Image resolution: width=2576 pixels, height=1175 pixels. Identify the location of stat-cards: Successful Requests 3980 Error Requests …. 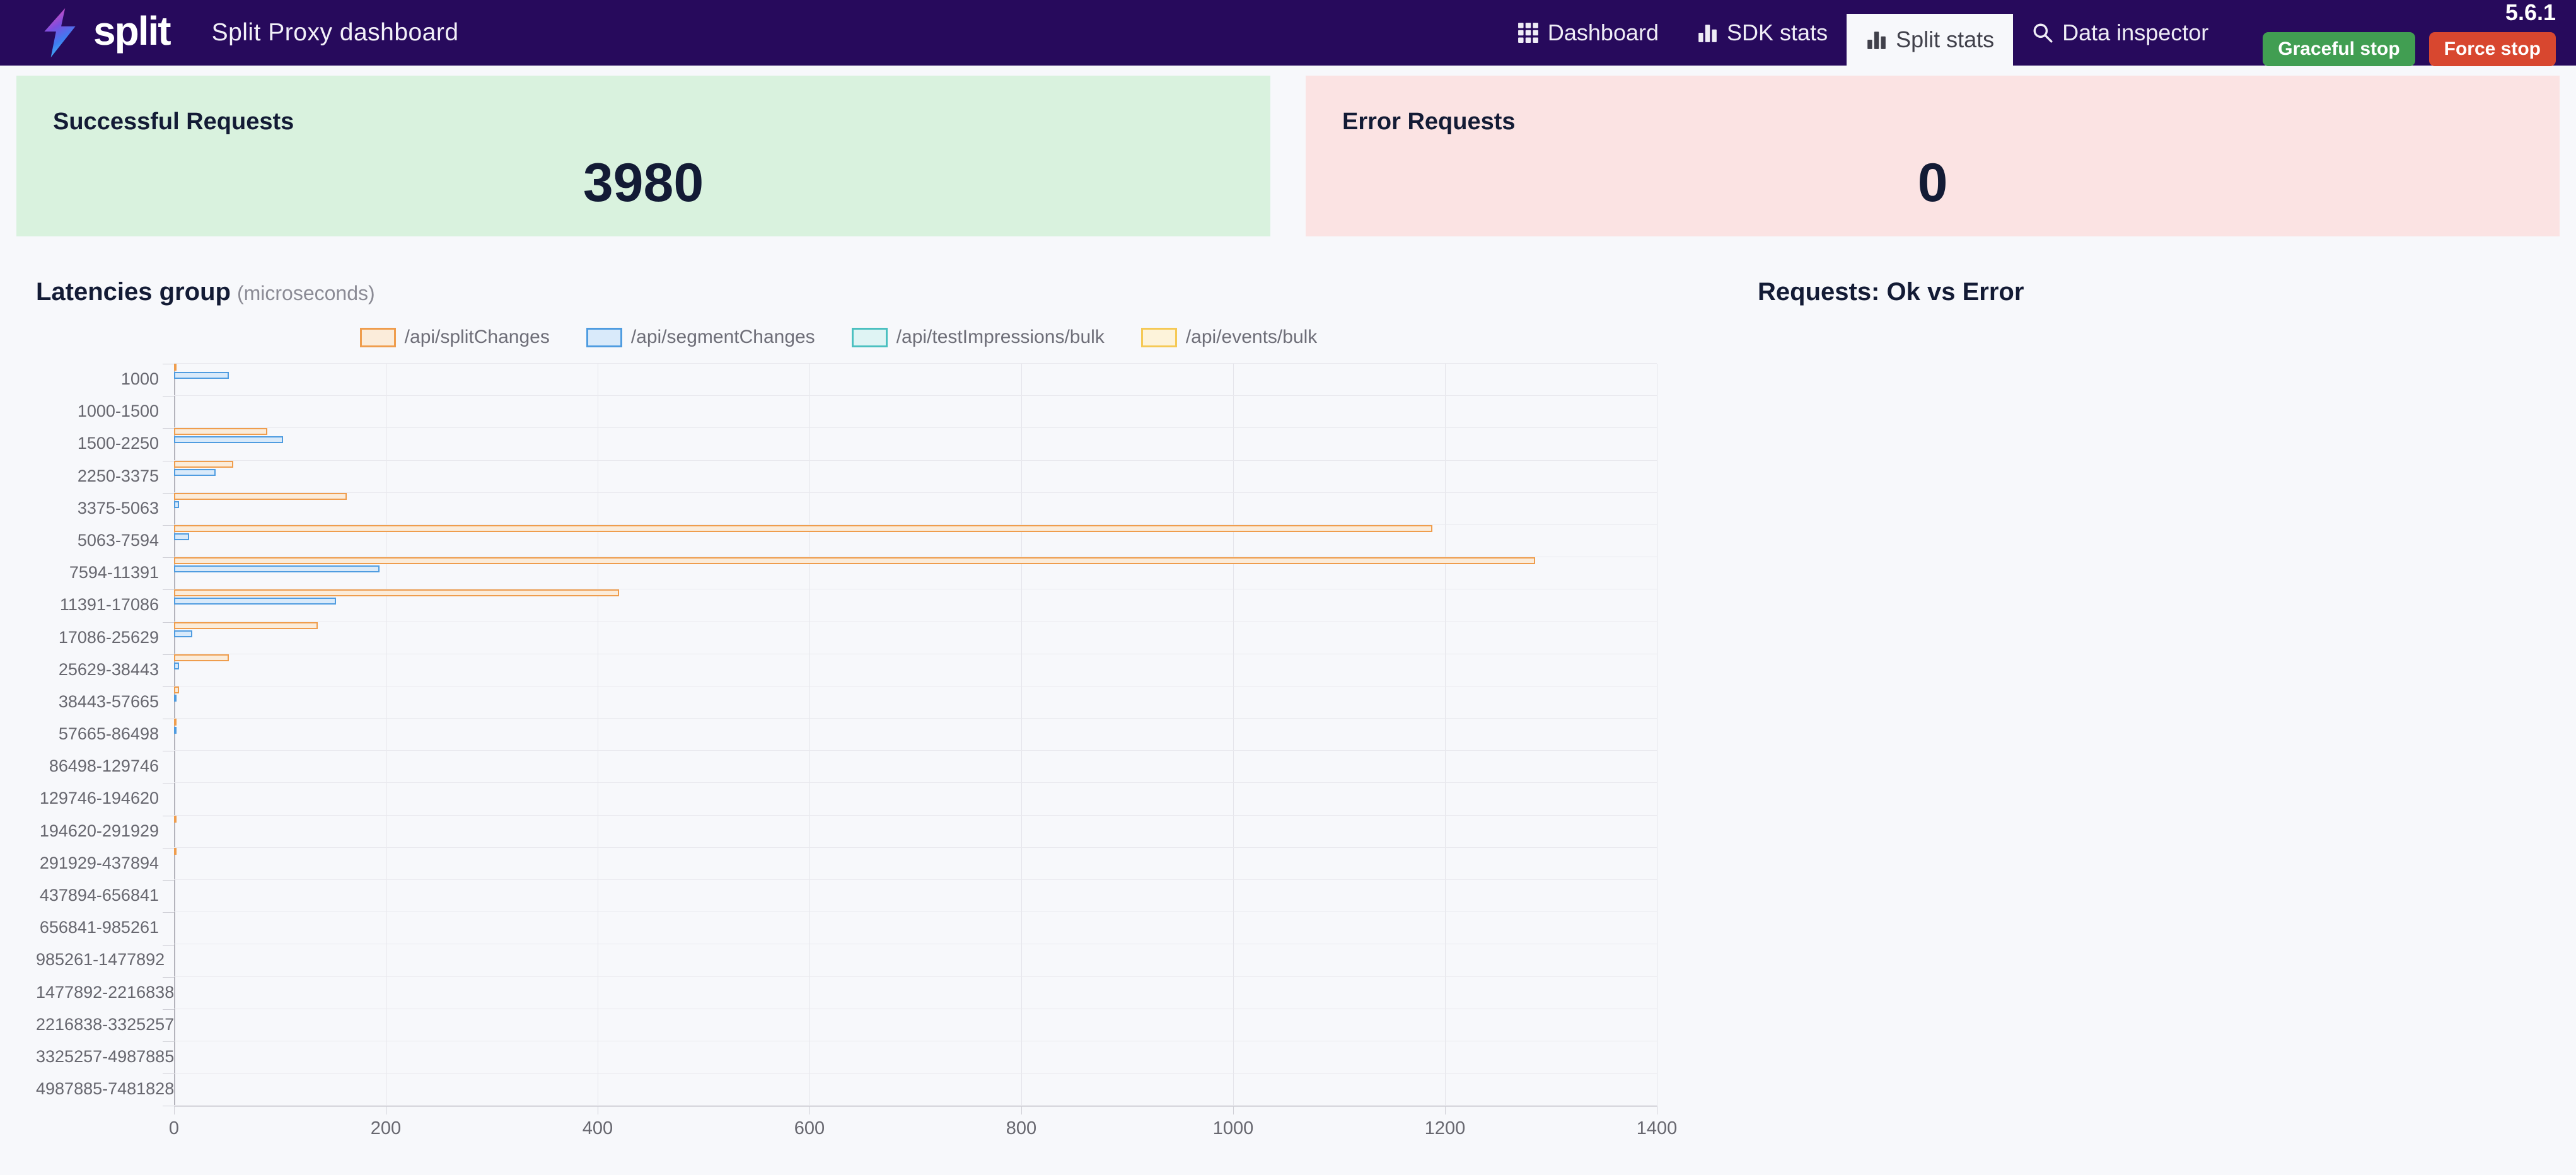
(1288, 156).